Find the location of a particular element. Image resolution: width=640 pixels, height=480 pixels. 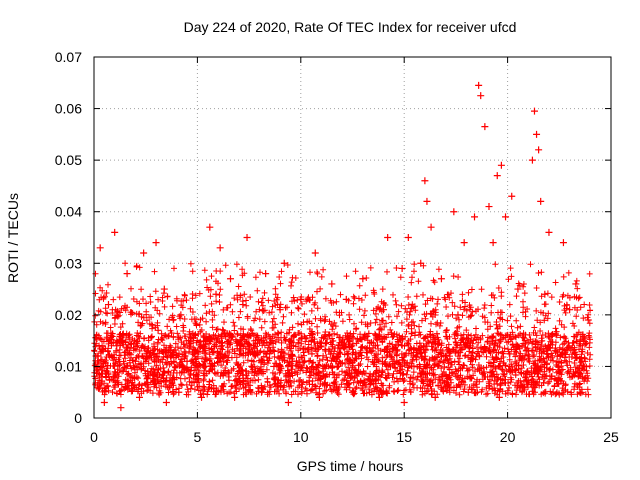

y-axis-label: ROTI / TECUs is located at coordinates (13, 238).